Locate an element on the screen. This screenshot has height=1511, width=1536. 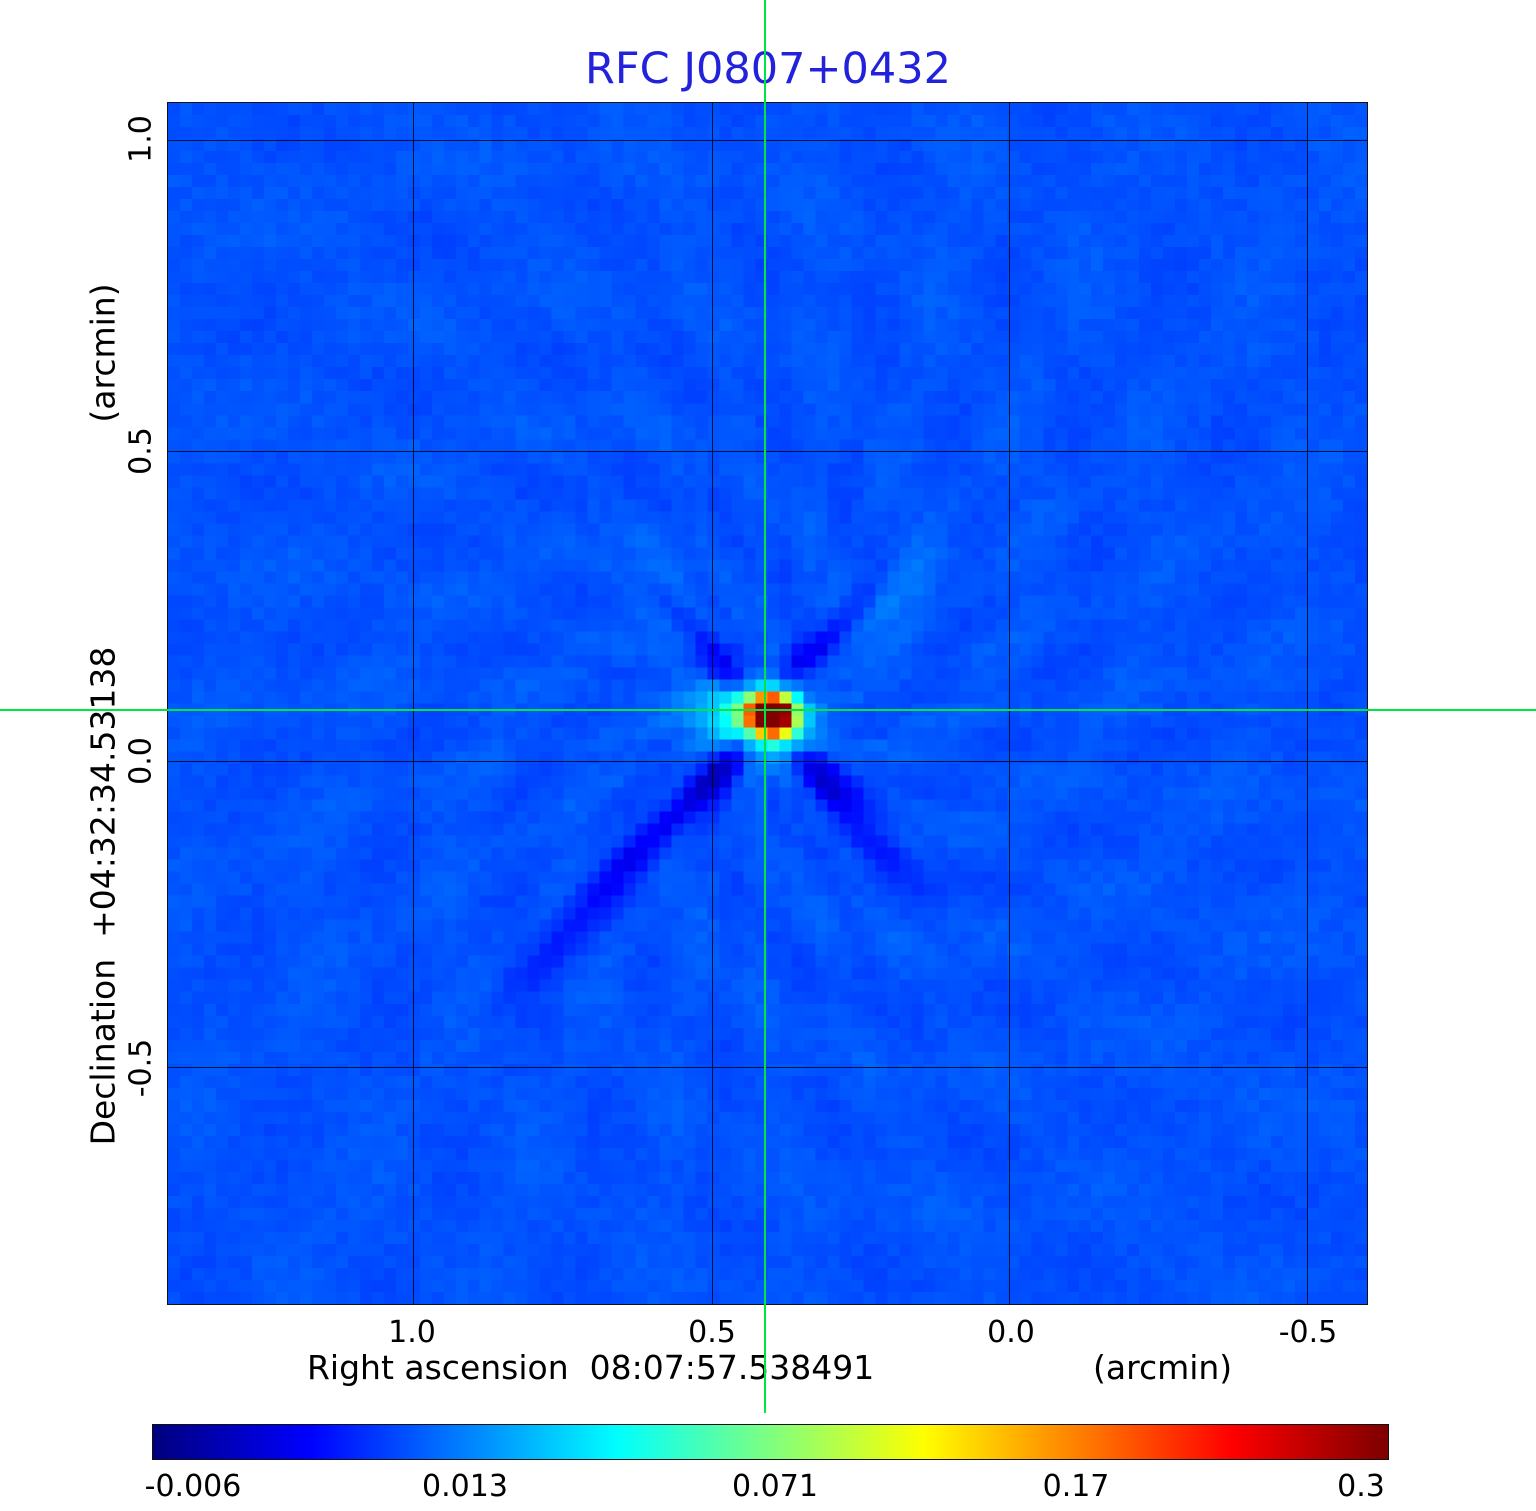
y-tick-label: -0.5 is located at coordinates (141, 1068).